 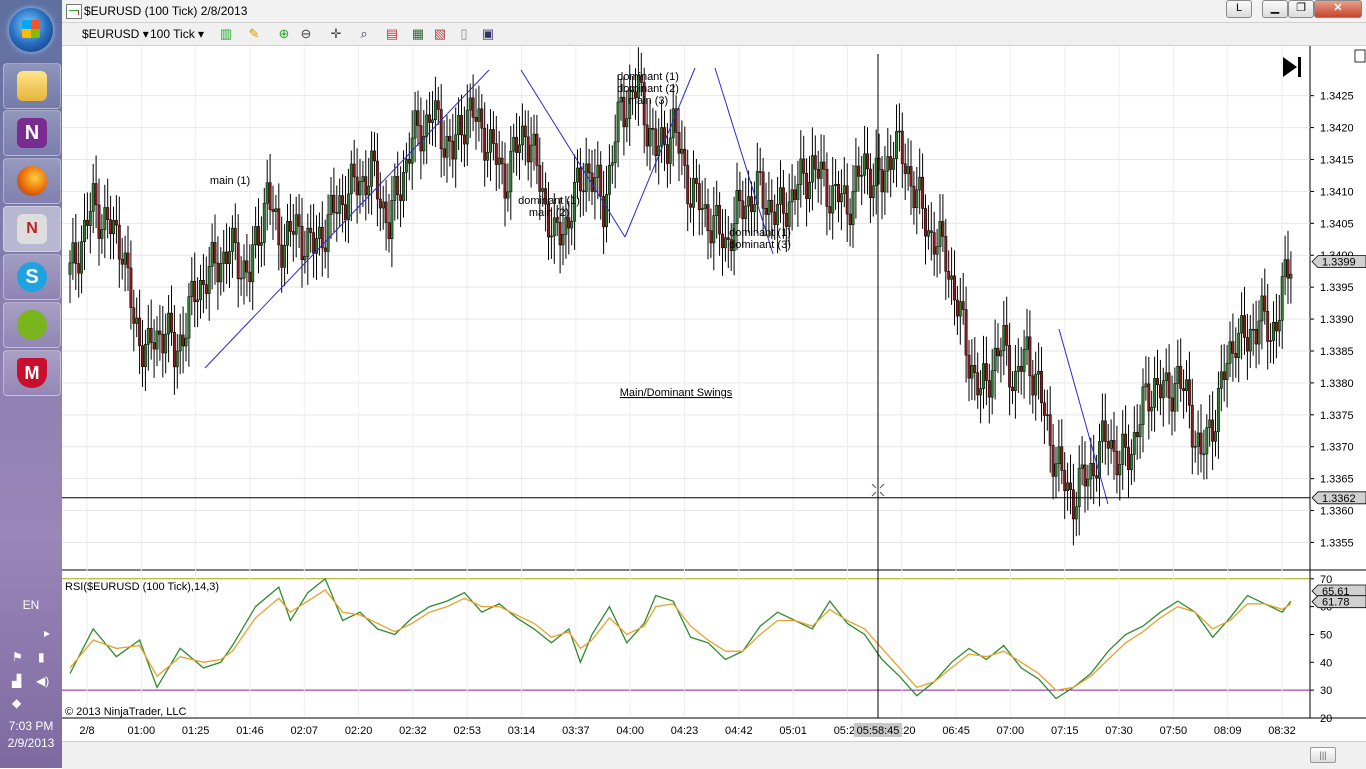 I want to click on action-center-icon: ⚑, so click(x=17, y=657).